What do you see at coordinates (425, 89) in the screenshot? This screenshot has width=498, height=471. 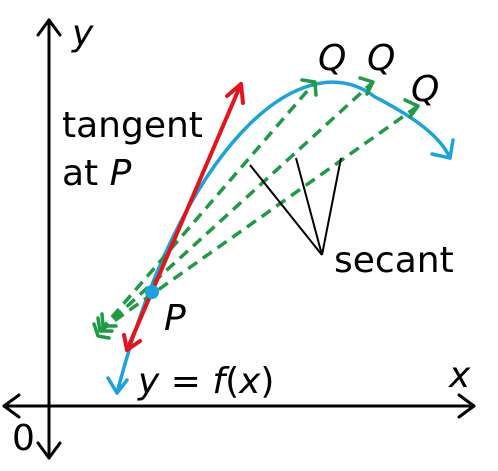 I see `q-label-3: Q` at bounding box center [425, 89].